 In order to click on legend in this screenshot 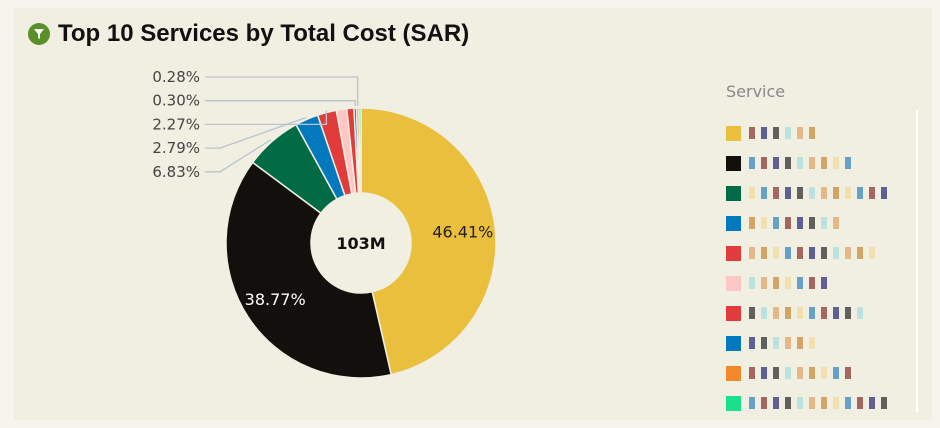, I will do `click(806, 268)`.